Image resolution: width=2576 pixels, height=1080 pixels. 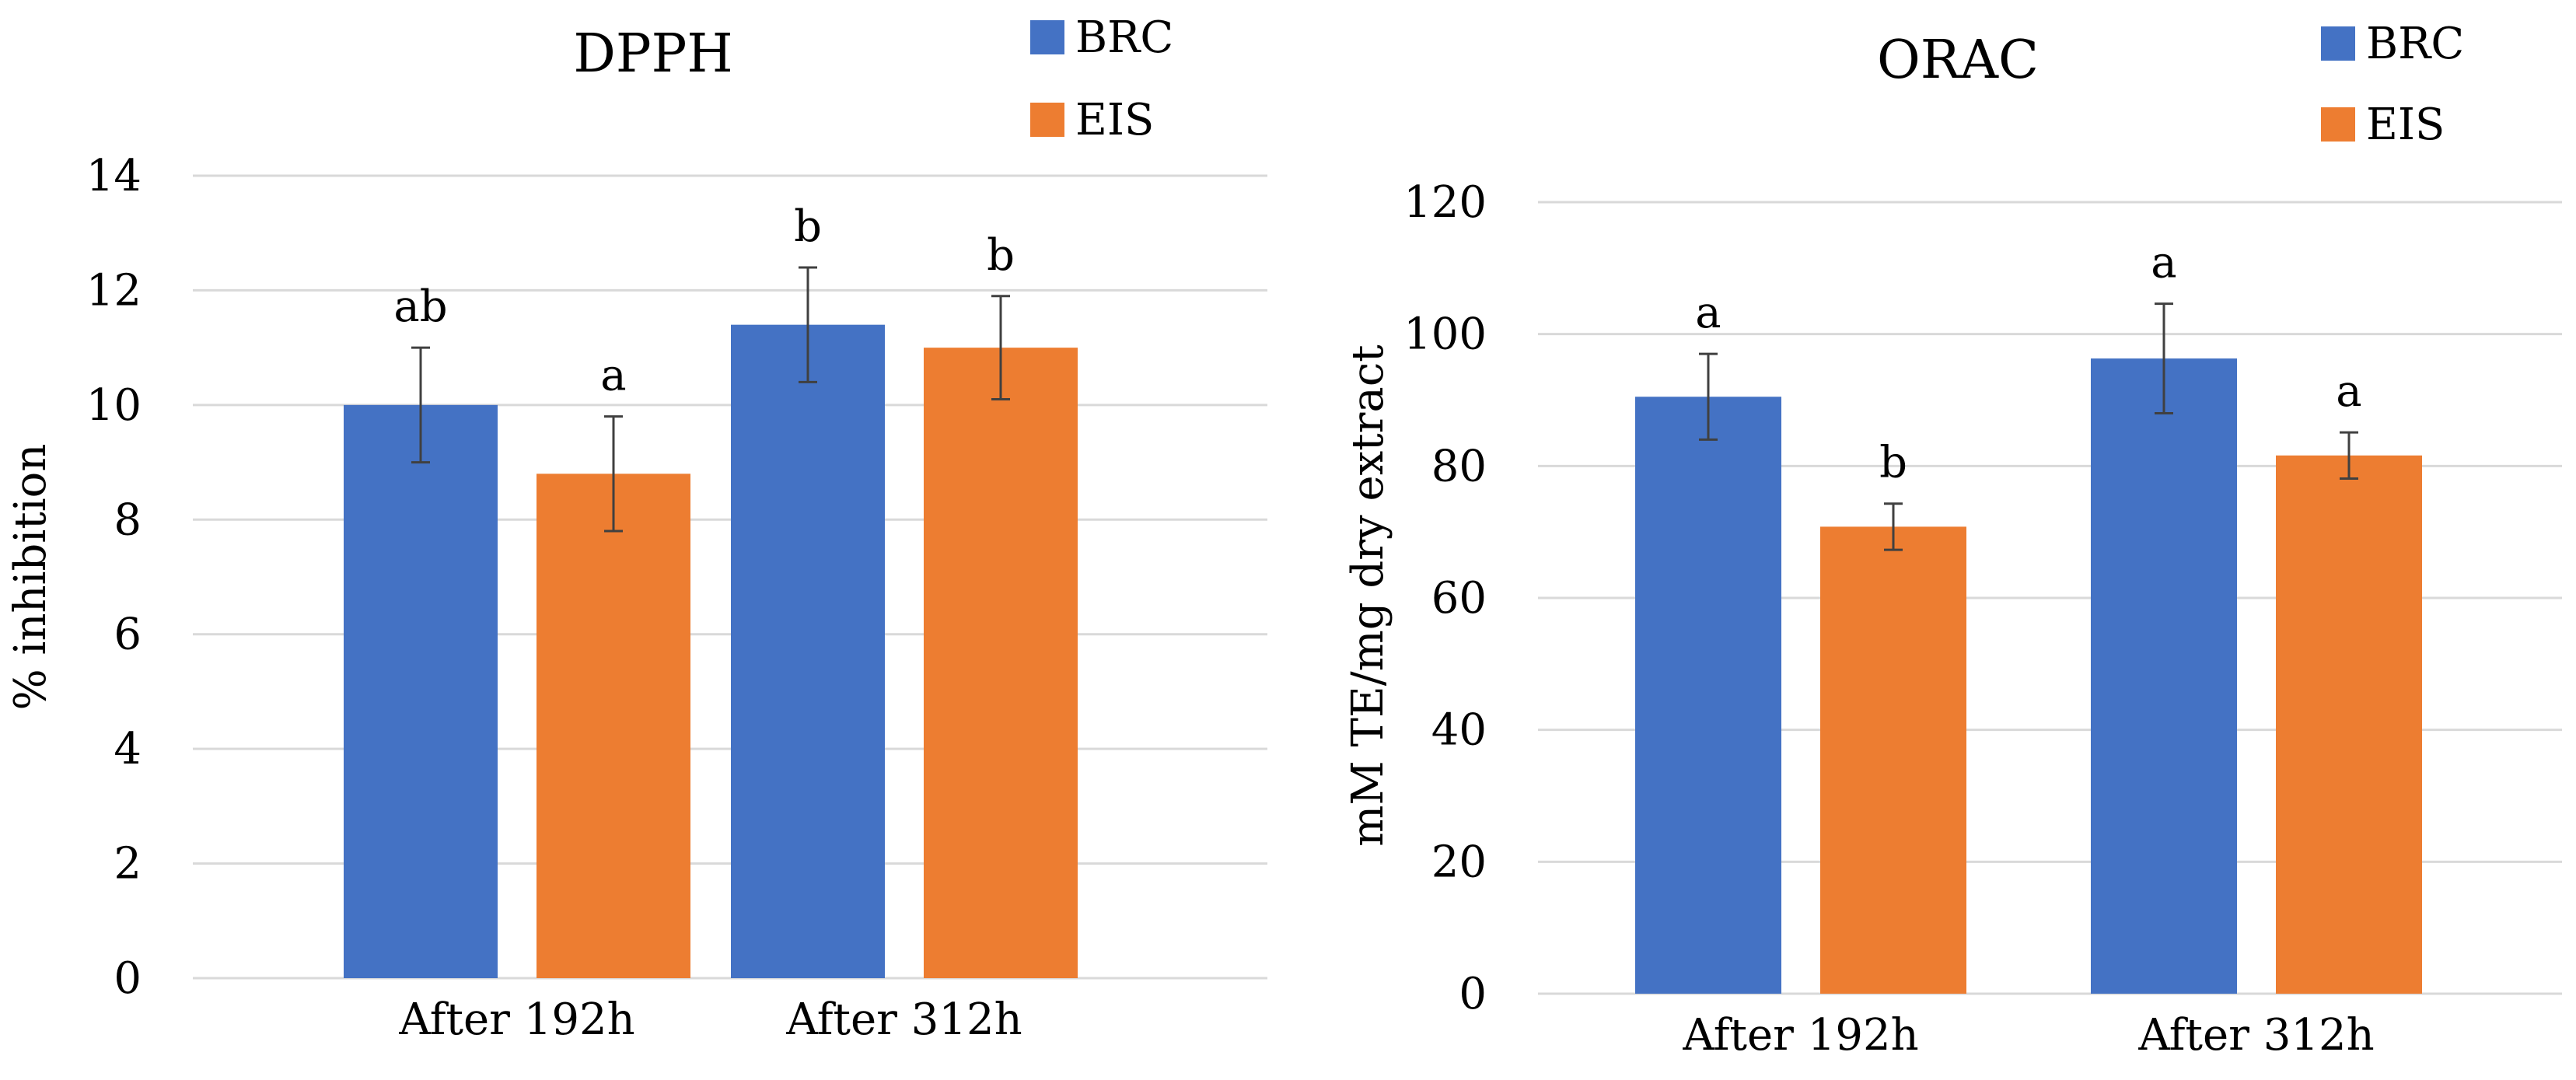 What do you see at coordinates (128, 635) in the screenshot?
I see `y-tick-label: 6` at bounding box center [128, 635].